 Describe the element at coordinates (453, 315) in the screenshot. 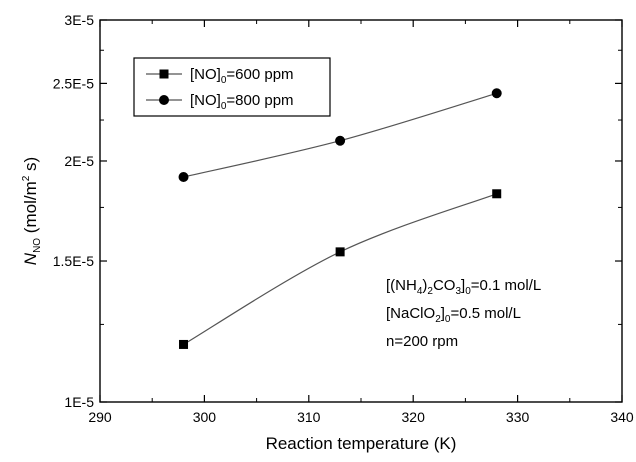

I see `annotation-line-2: [NaClO2]0=0.5 mol/L` at that location.